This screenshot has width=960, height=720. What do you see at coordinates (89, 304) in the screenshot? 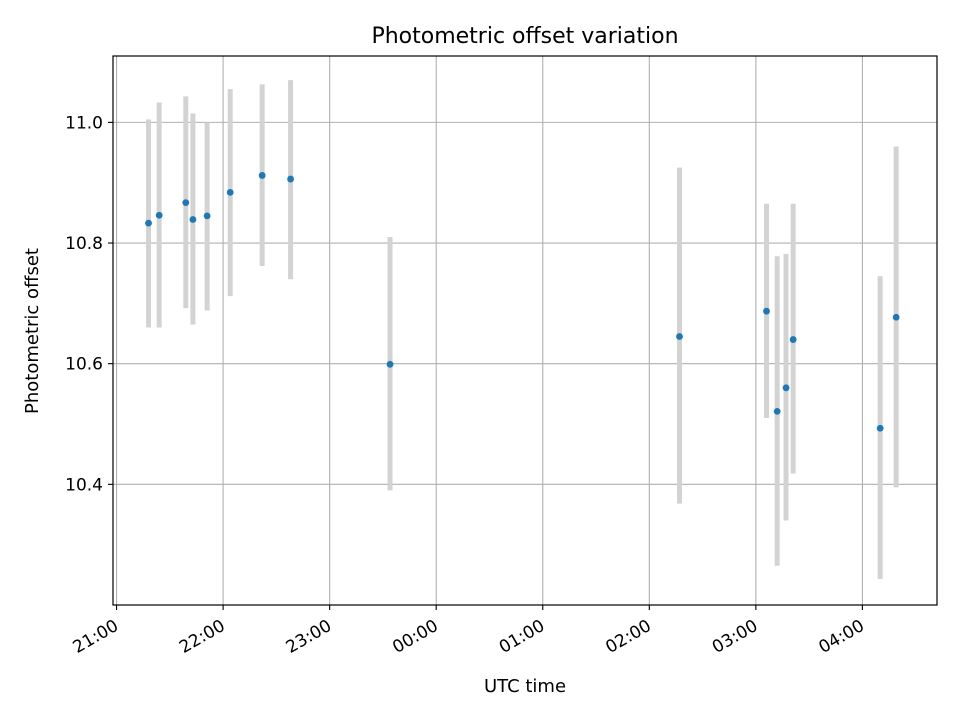
I see `y-axis-ticks: 10.4 10.6 10.8 11.0` at bounding box center [89, 304].